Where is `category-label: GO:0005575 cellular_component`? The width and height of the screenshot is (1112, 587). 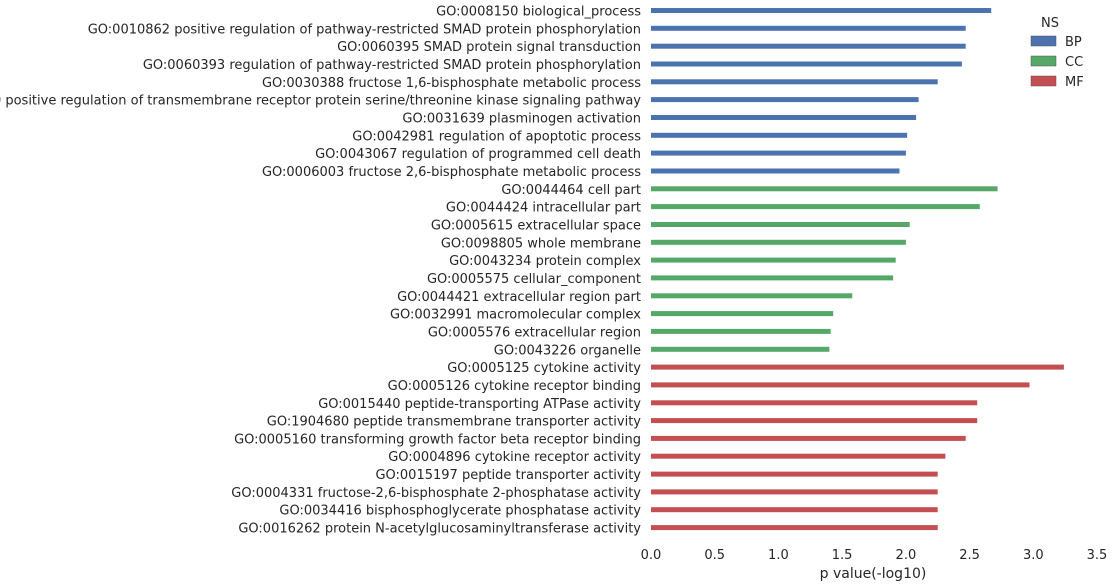
category-label: GO:0005575 cellular_component is located at coordinates (534, 279).